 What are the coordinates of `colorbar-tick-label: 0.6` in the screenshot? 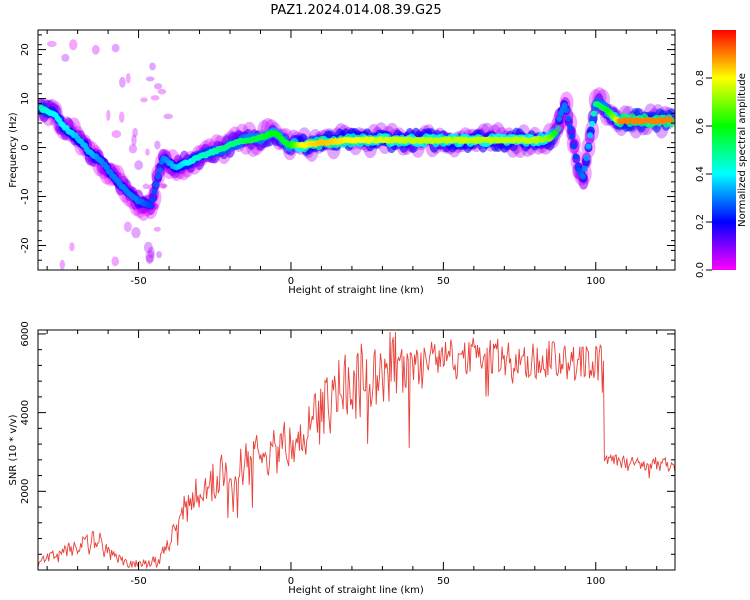 It's located at (700, 126).